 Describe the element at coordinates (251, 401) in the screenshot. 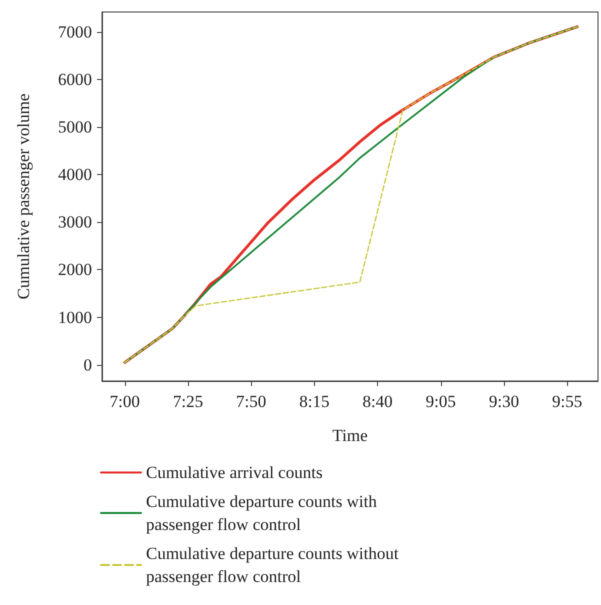

I see `x-tick-label: 7:50` at that location.